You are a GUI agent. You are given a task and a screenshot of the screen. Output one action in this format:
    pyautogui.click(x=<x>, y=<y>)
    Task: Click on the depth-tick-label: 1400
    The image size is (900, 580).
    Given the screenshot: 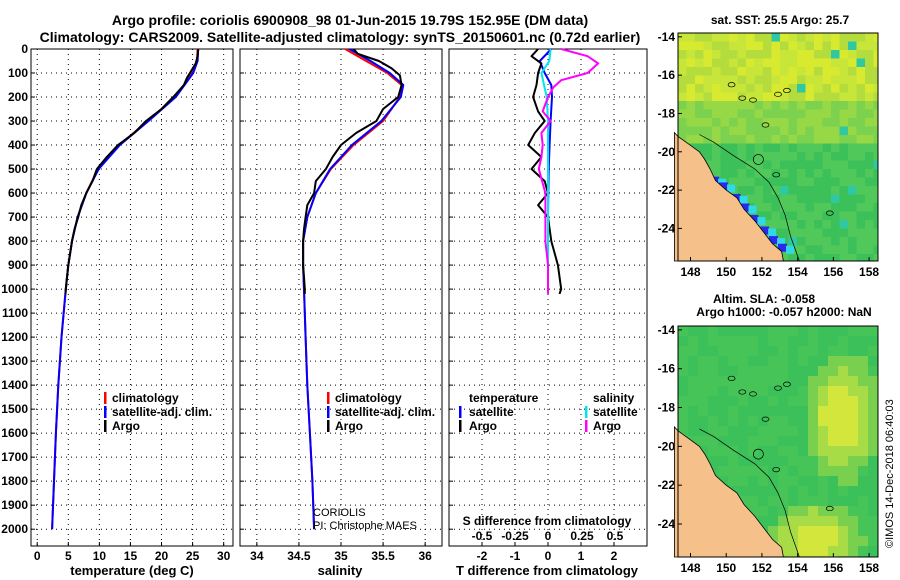 What is the action you would take?
    pyautogui.click(x=14, y=385)
    